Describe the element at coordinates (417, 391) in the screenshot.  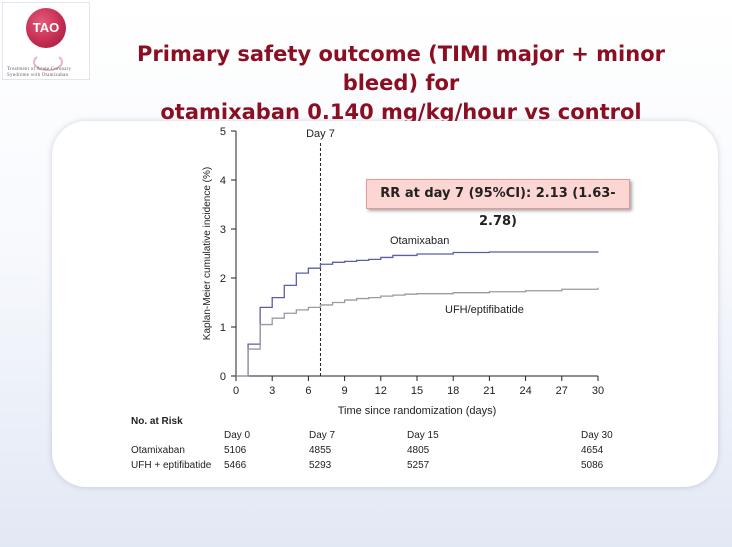
I see `x-tick-label: 15` at that location.